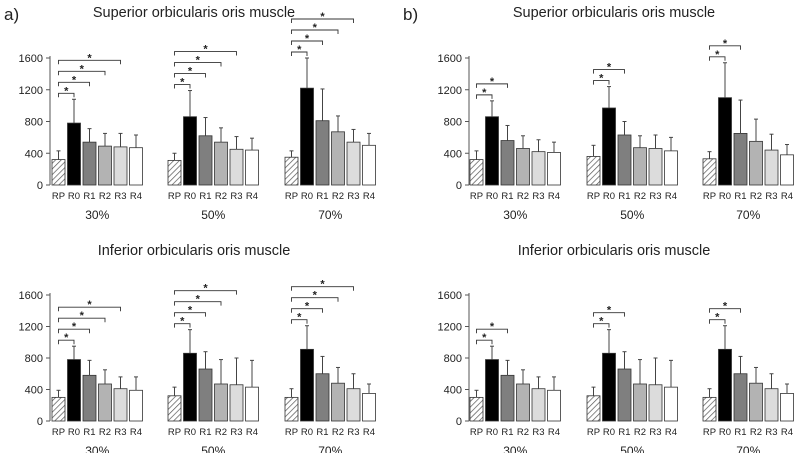 The image size is (799, 453). I want to click on bar-r0, so click(74, 390).